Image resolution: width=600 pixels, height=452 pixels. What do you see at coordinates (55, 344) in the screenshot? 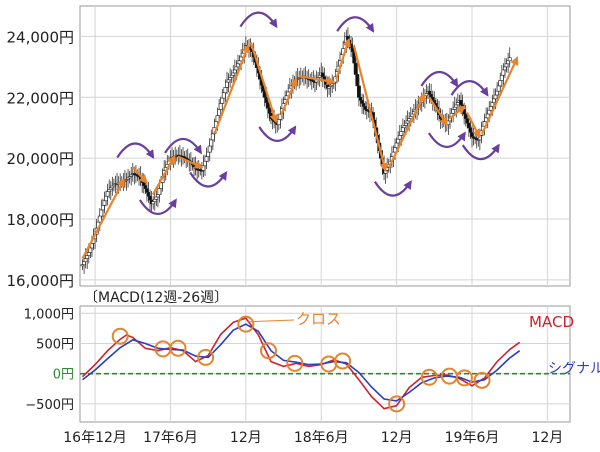
I see `macd-y-tick-label: 500円` at bounding box center [55, 344].